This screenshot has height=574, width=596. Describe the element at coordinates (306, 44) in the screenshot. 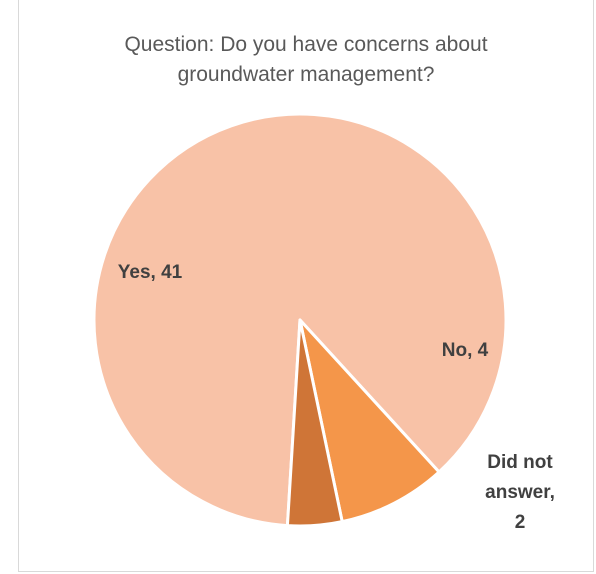

I see `chart-title-line-1: Question: Do you have concerns about` at that location.